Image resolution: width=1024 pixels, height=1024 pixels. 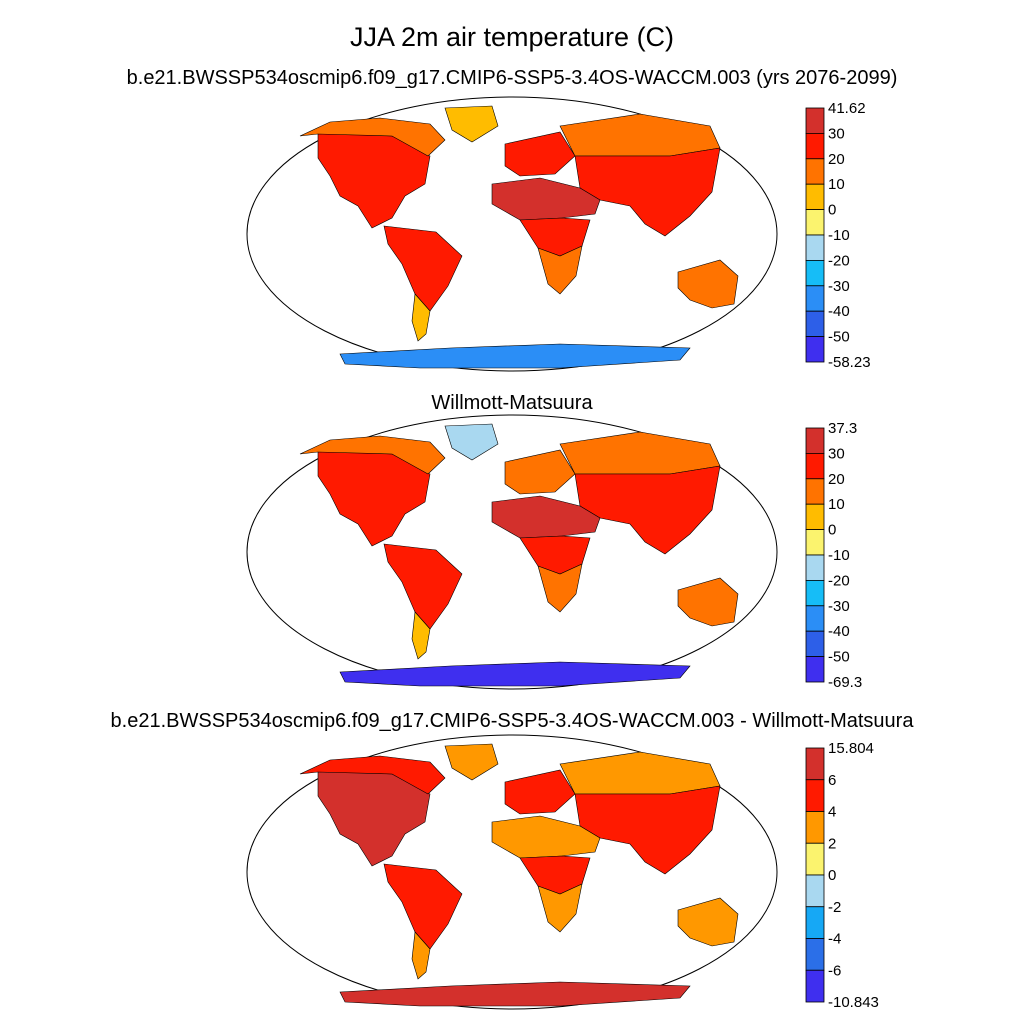 I want to click on colorbar-model: 41.62 30 20 10 0 -10 -20 -30 -40 -50 -58.23, so click(x=838, y=235).